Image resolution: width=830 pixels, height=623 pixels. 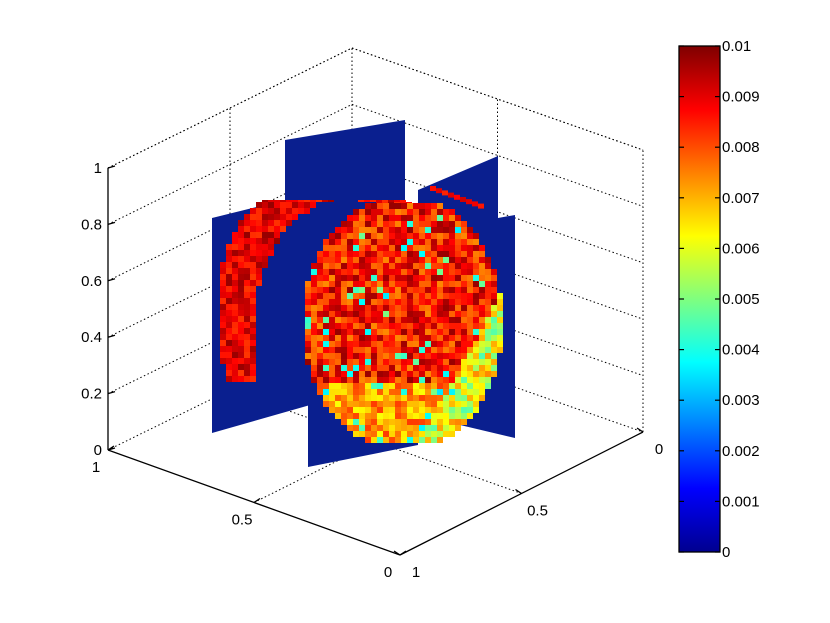 I want to click on slice-x-cells, so click(x=316, y=291).